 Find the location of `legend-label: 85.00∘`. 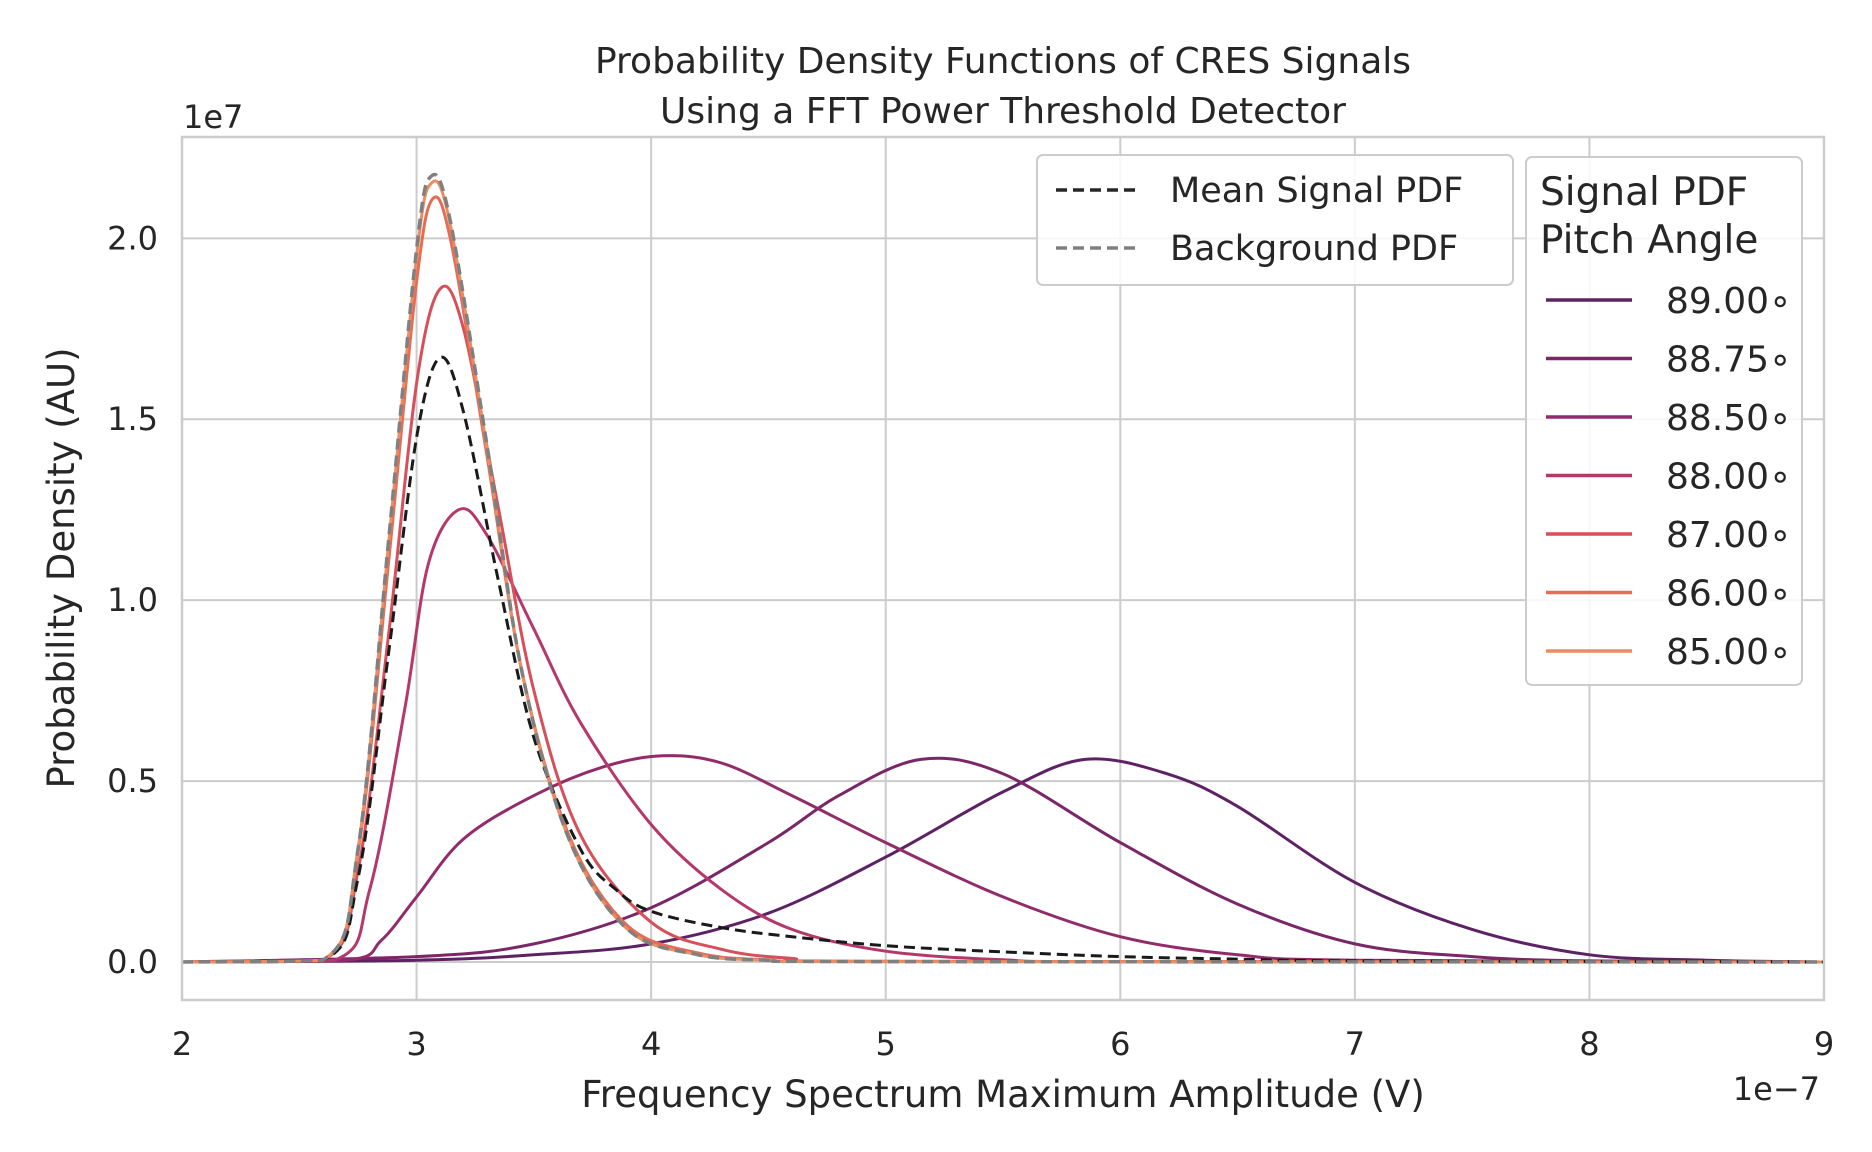

legend-label: 85.00∘ is located at coordinates (1729, 652).